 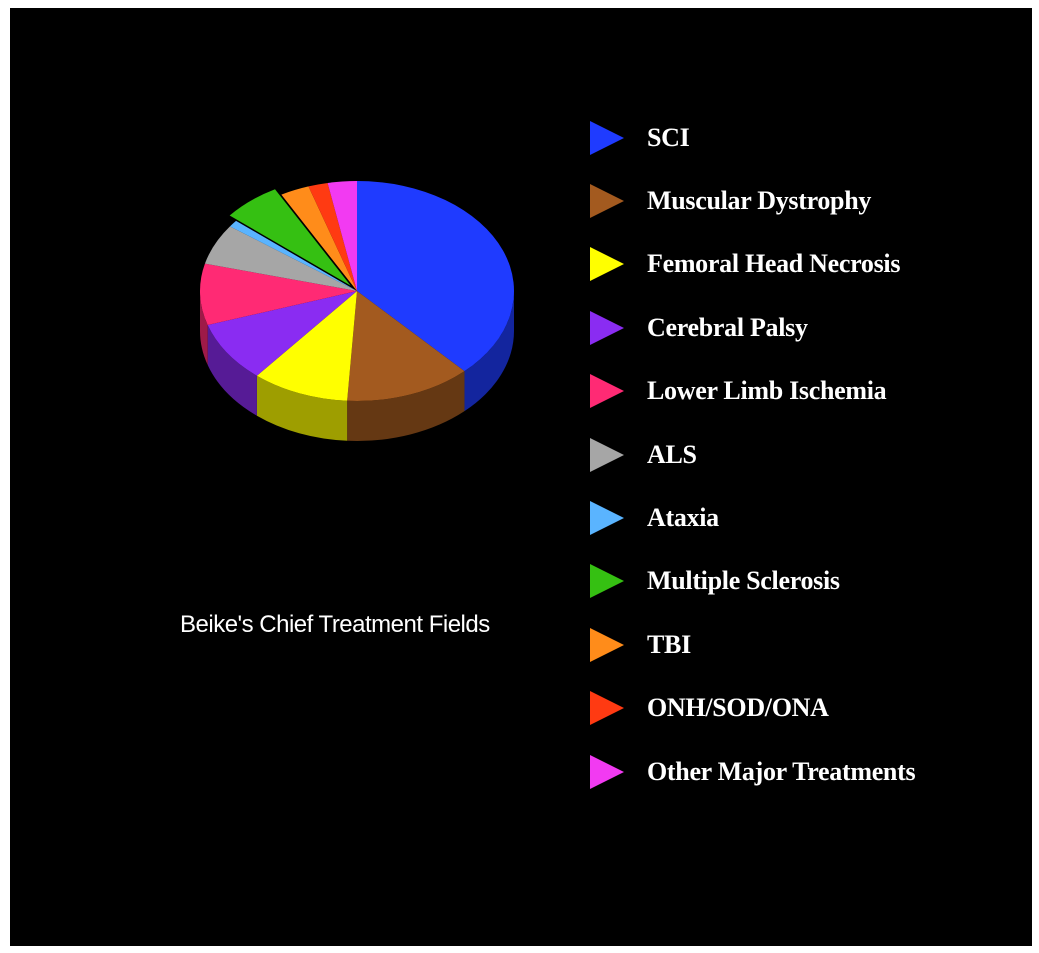 I want to click on pie-chart, so click(x=357, y=311).